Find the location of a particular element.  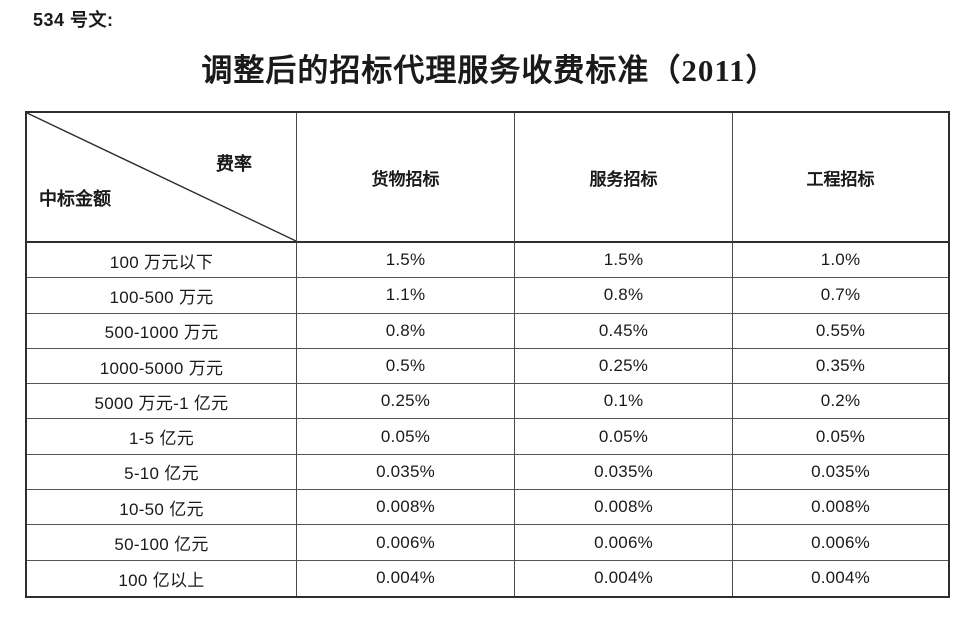

document-ref-label: 534 号文: is located at coordinates (73, 20).